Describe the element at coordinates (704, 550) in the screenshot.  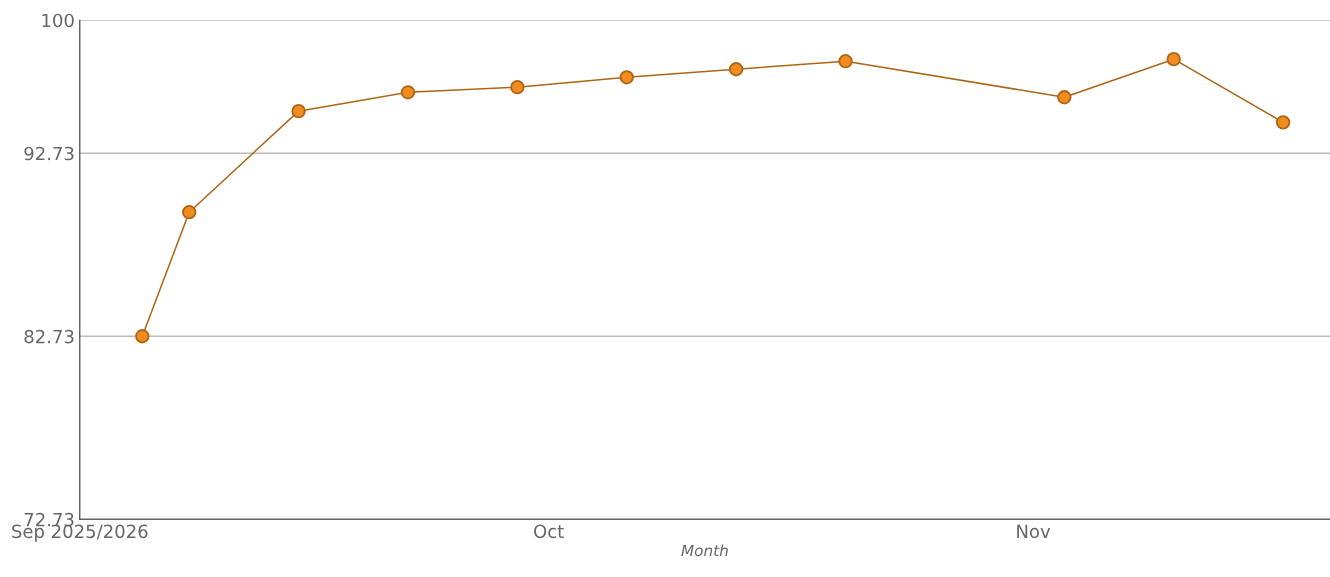
I see `x-axis-title: Month` at that location.